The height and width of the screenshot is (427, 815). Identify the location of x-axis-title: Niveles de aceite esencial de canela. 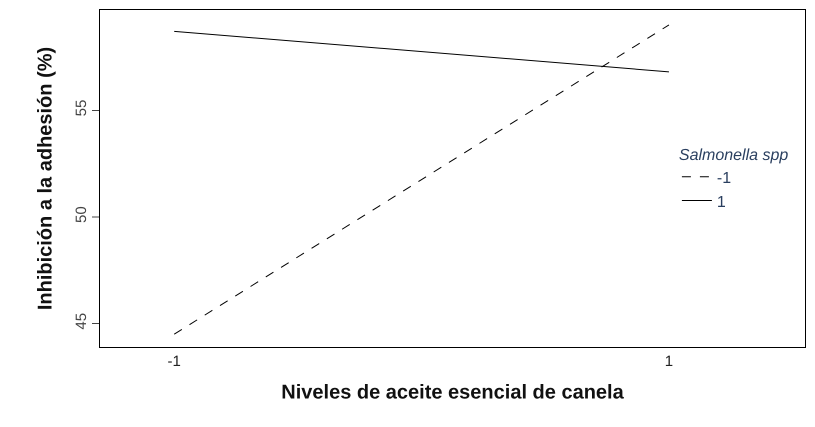
(453, 393).